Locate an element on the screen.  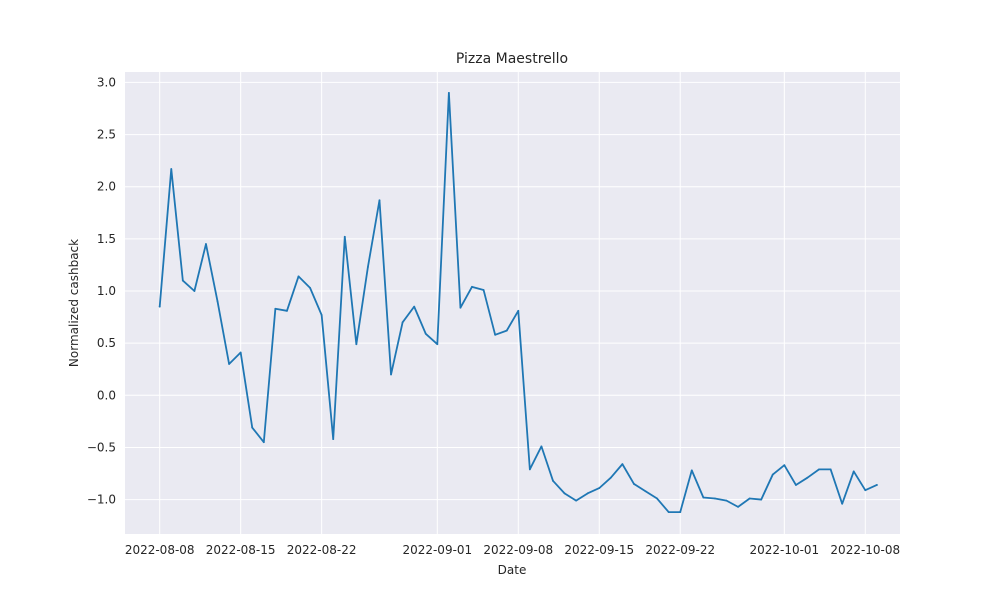
x-tick-label: 2022-10-01 is located at coordinates (784, 550).